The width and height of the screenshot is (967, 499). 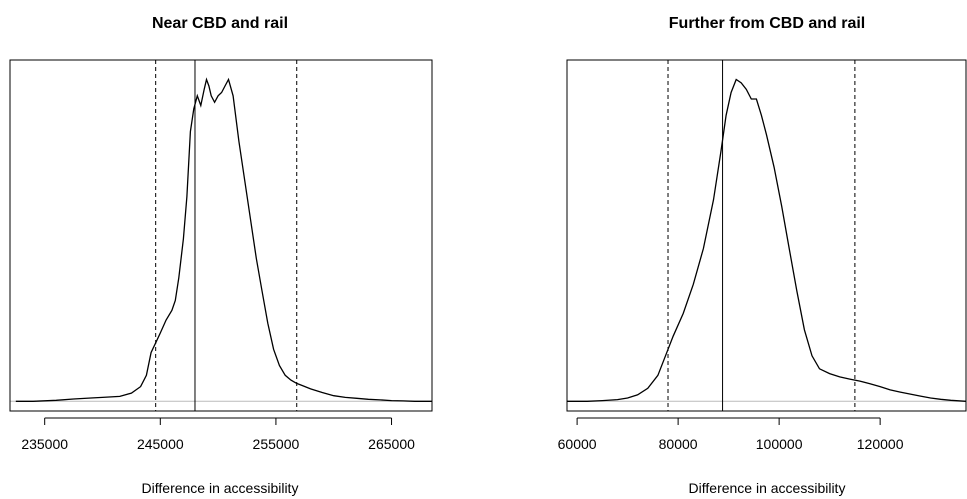 I want to click on chart-title: Near CBD and rail, so click(x=220, y=23).